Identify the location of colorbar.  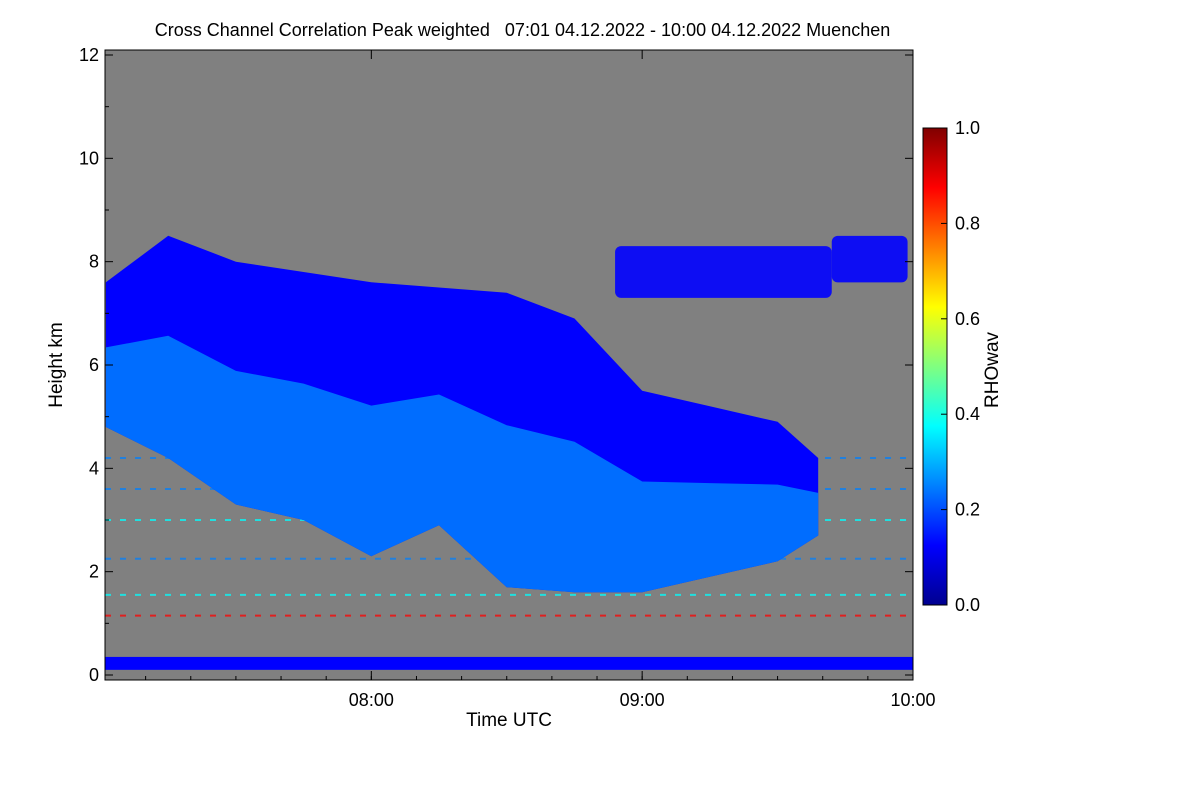
(935, 366).